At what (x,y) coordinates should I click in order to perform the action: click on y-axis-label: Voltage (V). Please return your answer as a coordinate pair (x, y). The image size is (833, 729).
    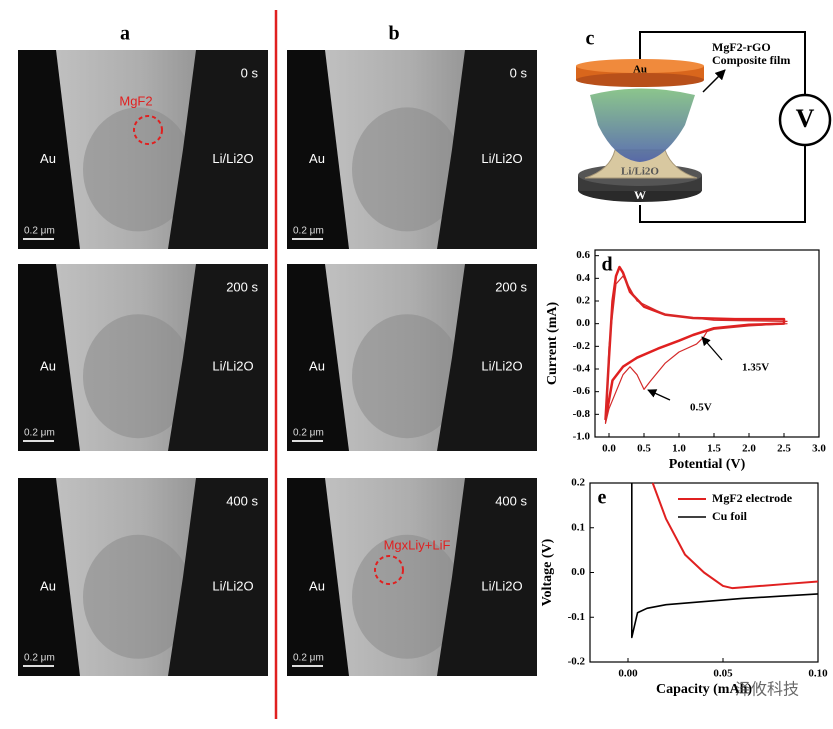
    Looking at the image, I should click on (547, 572).